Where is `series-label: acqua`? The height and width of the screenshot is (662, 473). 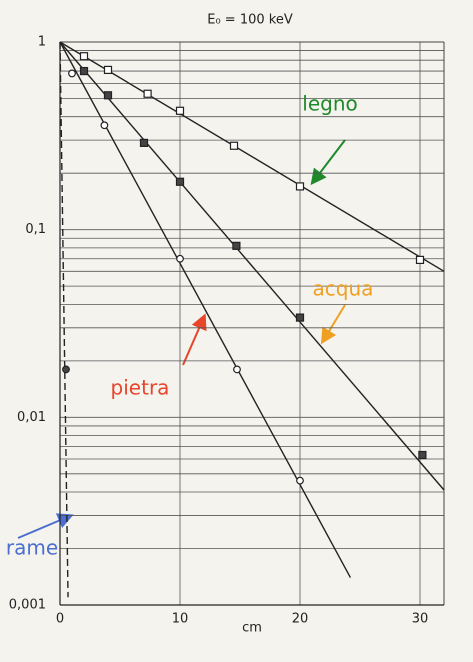
series-label: acqua is located at coordinates (343, 289).